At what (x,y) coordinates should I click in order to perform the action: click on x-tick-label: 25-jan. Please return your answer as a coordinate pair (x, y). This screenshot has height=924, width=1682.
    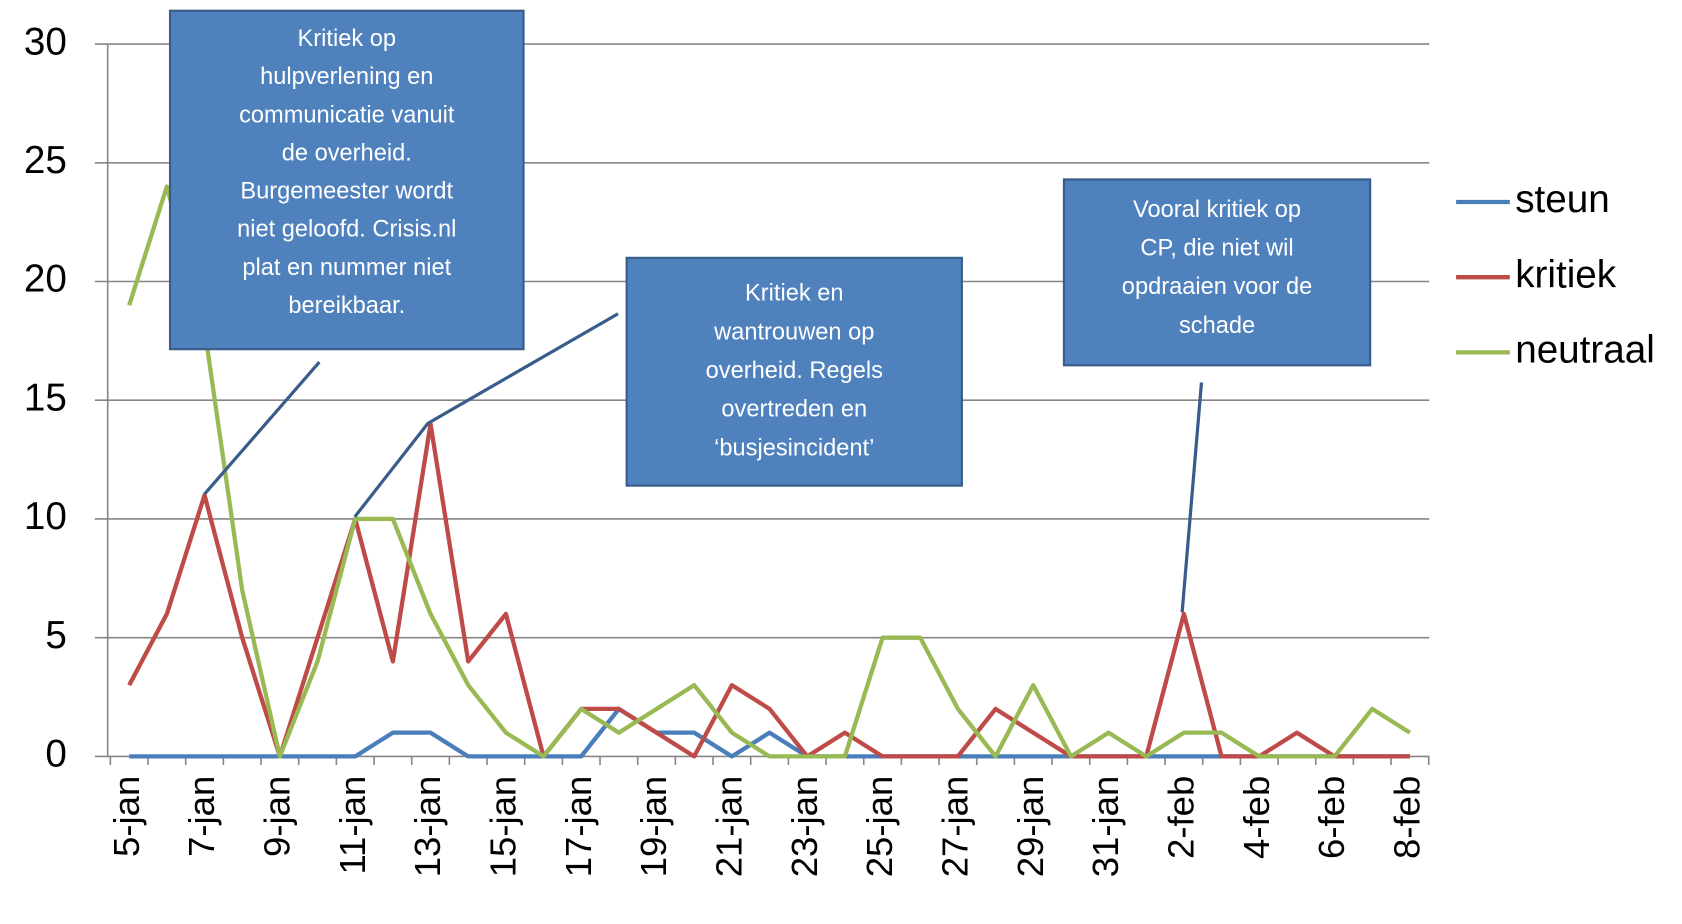
    Looking at the image, I should click on (879, 827).